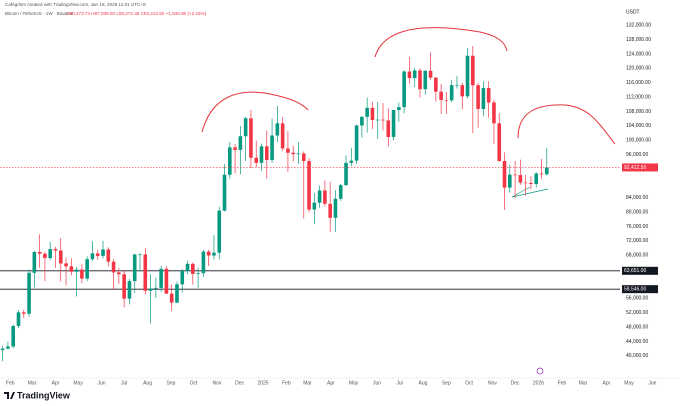  What do you see at coordinates (637, 342) in the screenshot?
I see `y-tick-label: 44,000.00` at bounding box center [637, 342].